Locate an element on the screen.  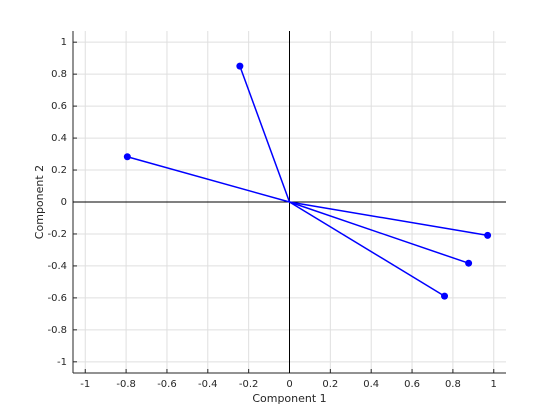
y-tick-label: -0.2 is located at coordinates (57, 234).